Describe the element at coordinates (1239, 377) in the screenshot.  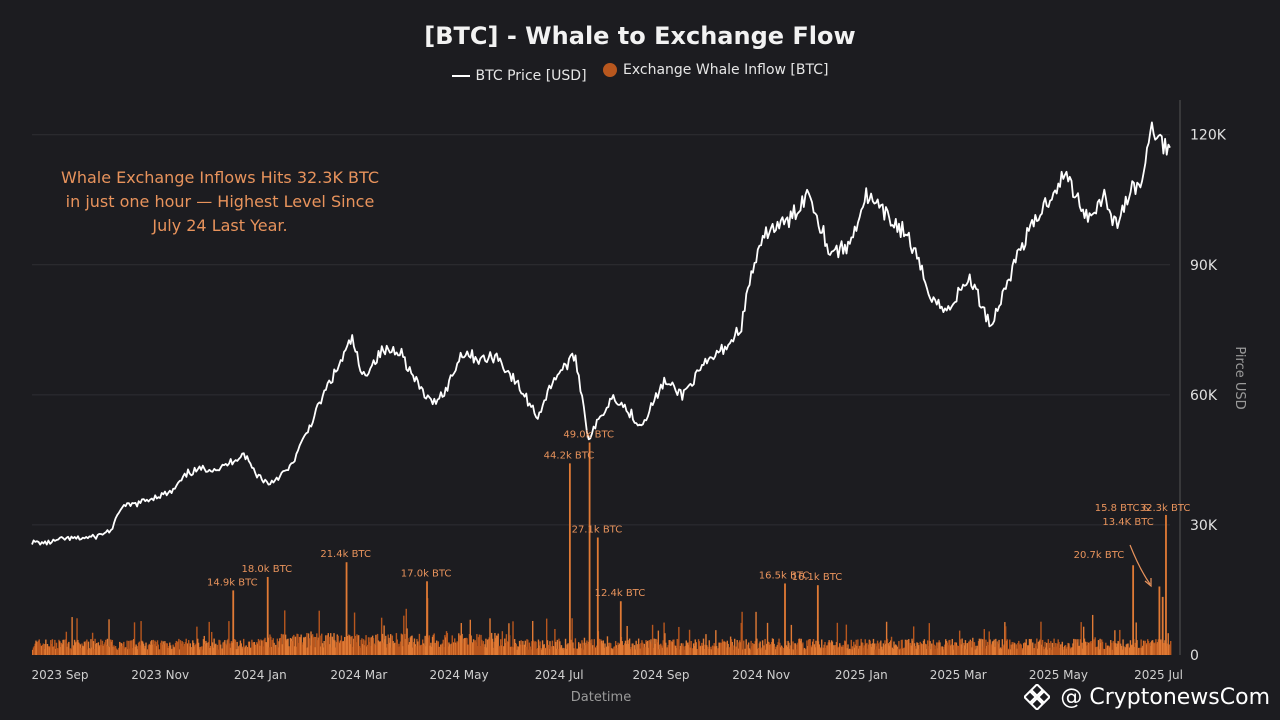
I see `y-axis-label: Pirce USD` at that location.